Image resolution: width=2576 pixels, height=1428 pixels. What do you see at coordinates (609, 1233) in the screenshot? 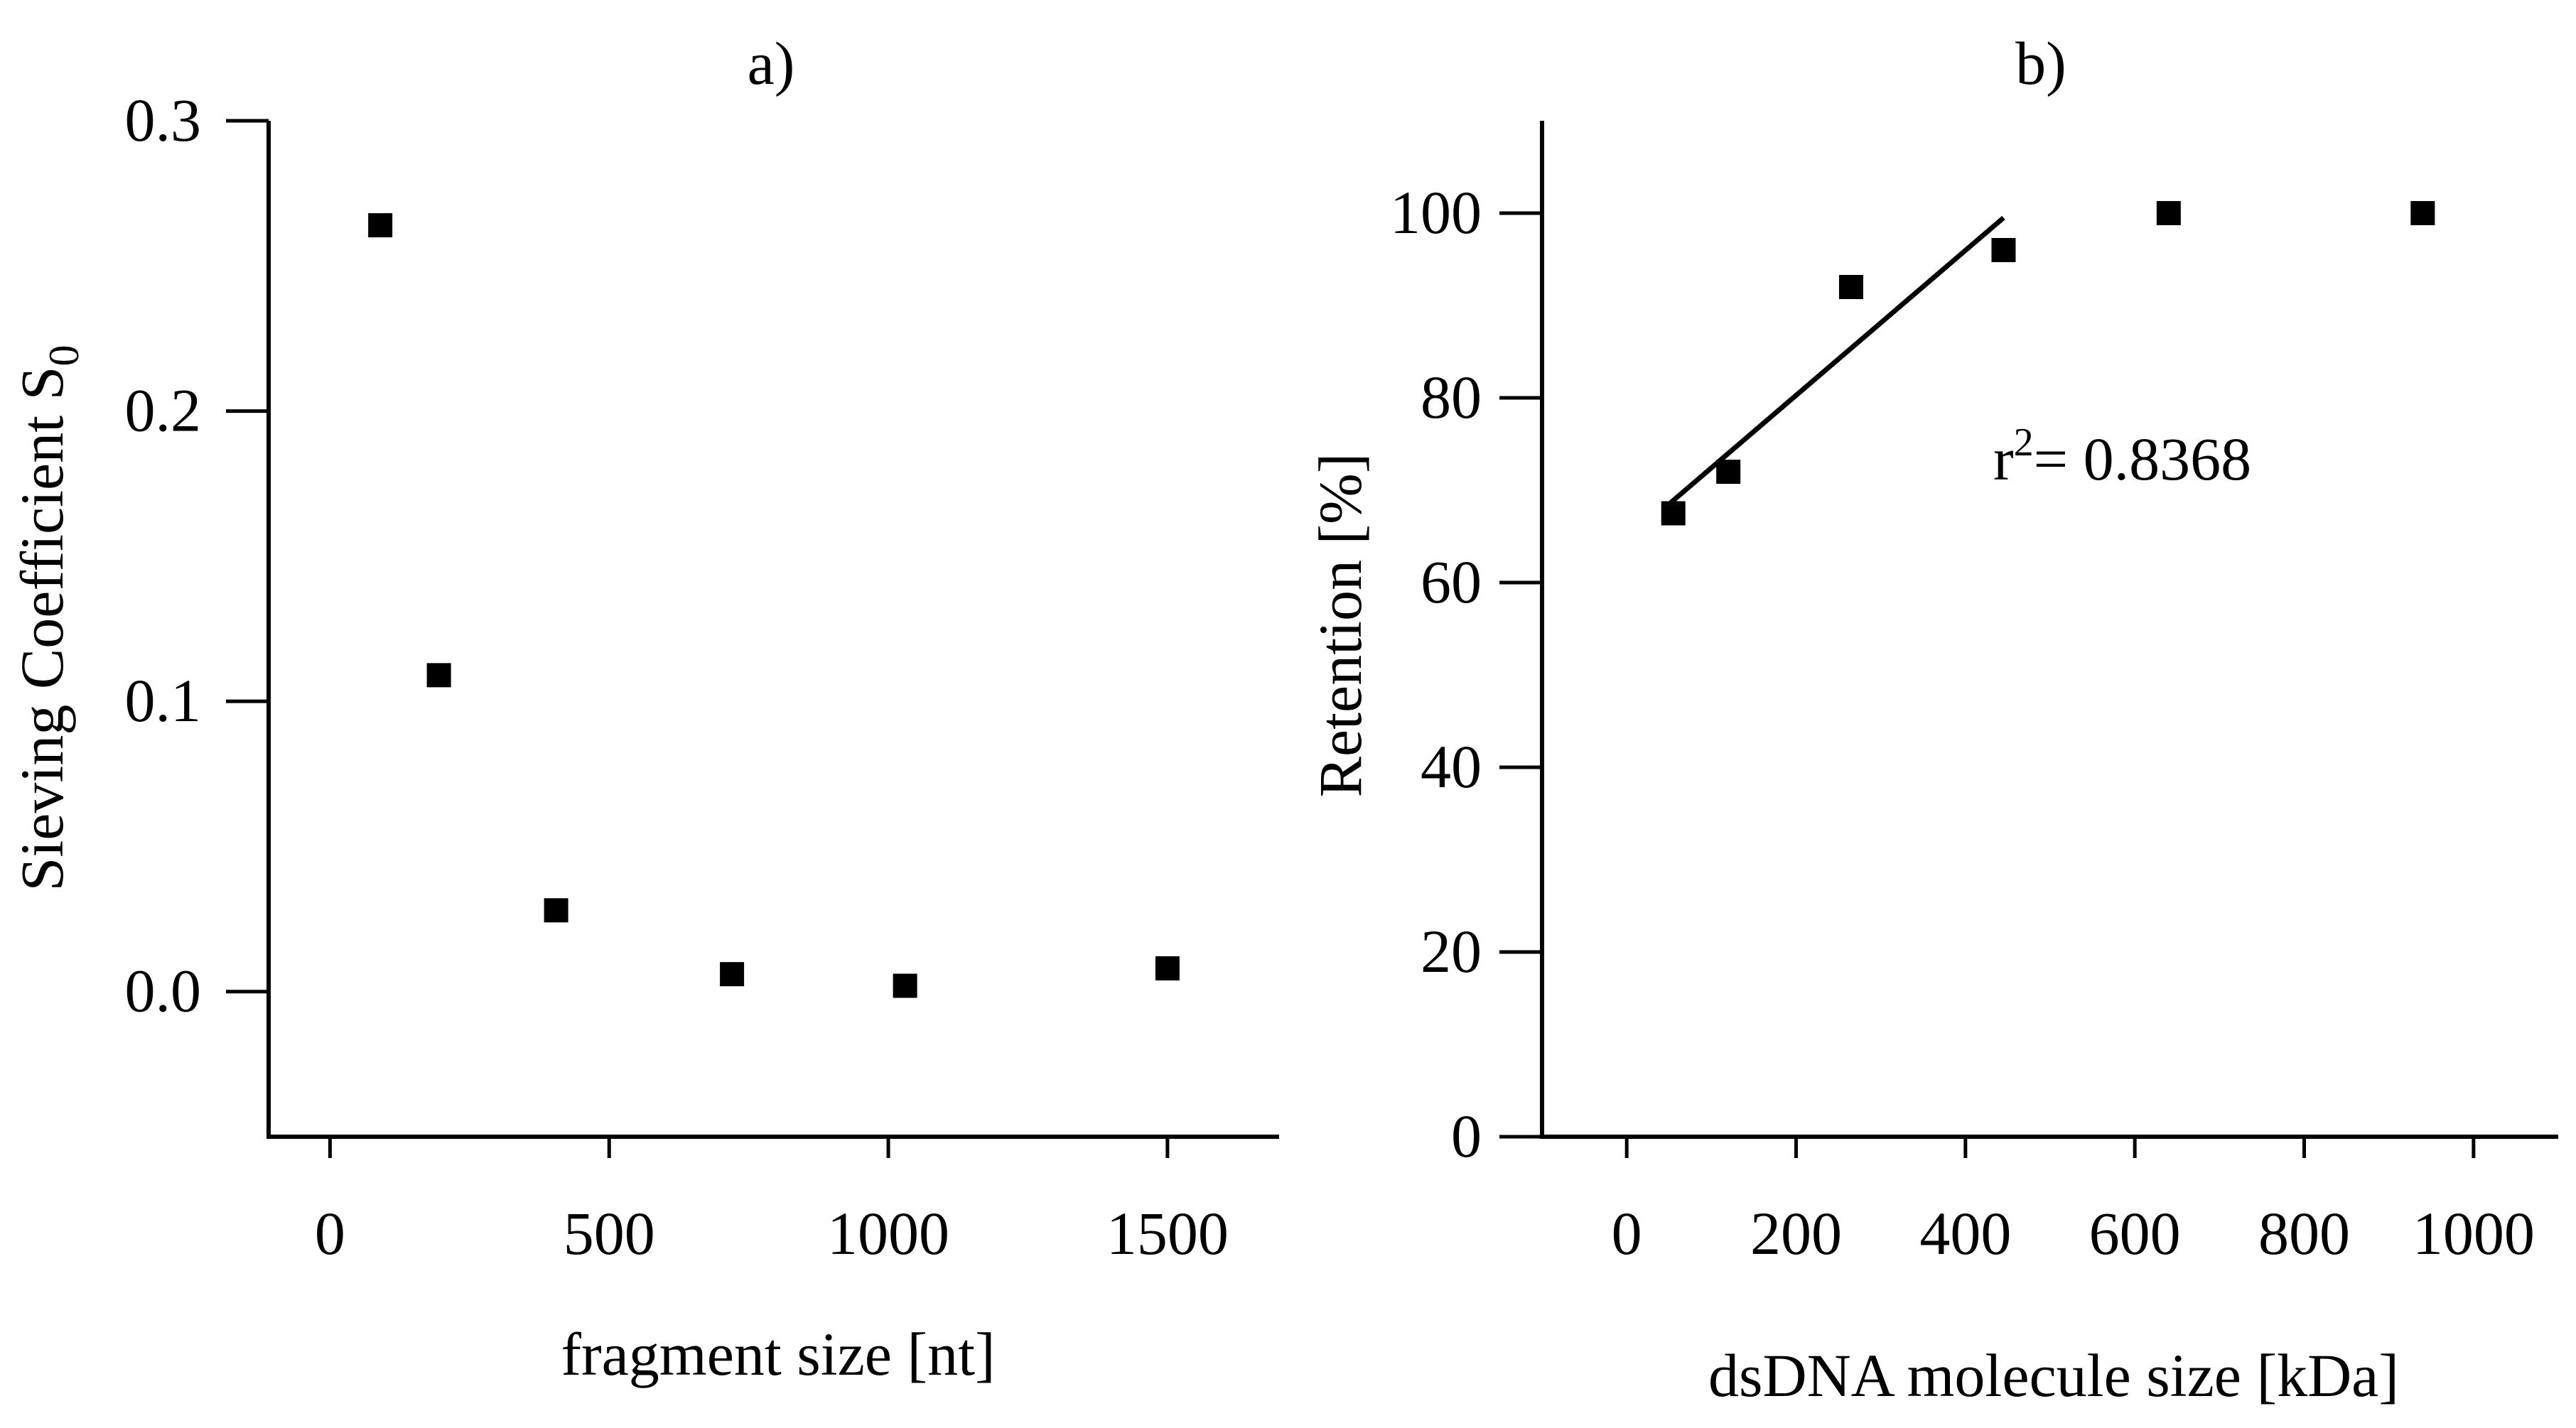
I see `panel-a-x-tick-label: 500` at bounding box center [609, 1233].